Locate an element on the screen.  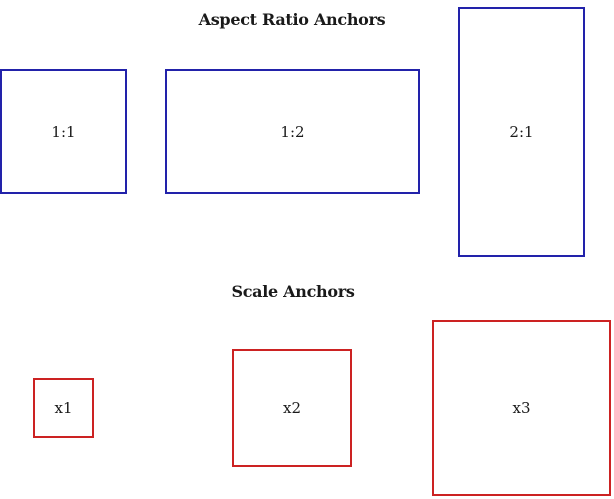
scale-title: Scale Anchors is located at coordinates (293, 291).